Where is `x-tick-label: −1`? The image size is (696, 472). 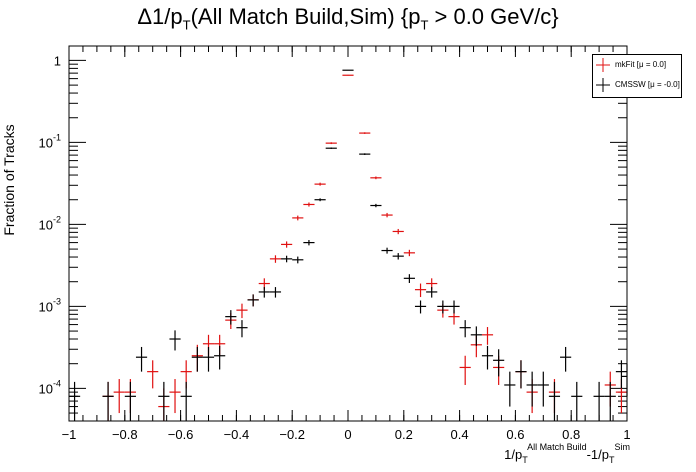 x-tick-label: −1 is located at coordinates (69, 434).